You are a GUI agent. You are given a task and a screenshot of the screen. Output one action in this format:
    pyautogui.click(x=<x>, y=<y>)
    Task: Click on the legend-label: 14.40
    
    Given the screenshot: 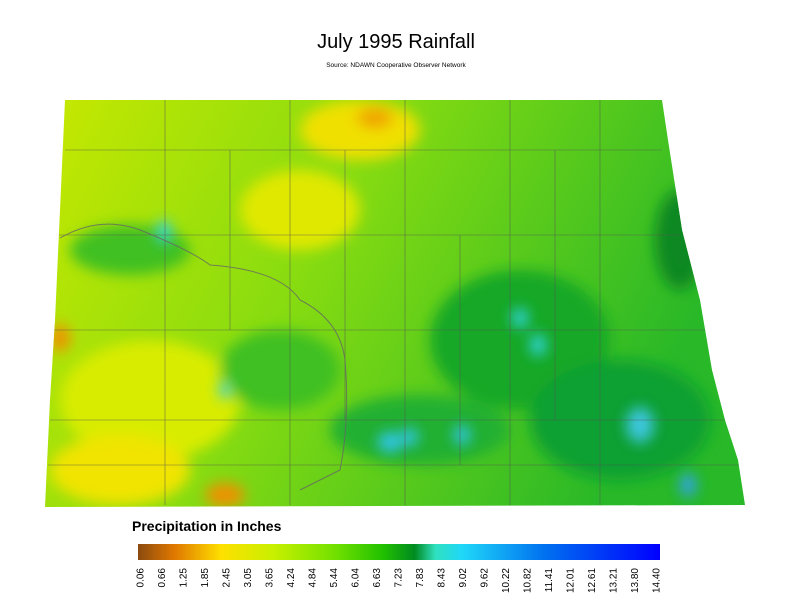 What is the action you would take?
    pyautogui.click(x=657, y=580)
    